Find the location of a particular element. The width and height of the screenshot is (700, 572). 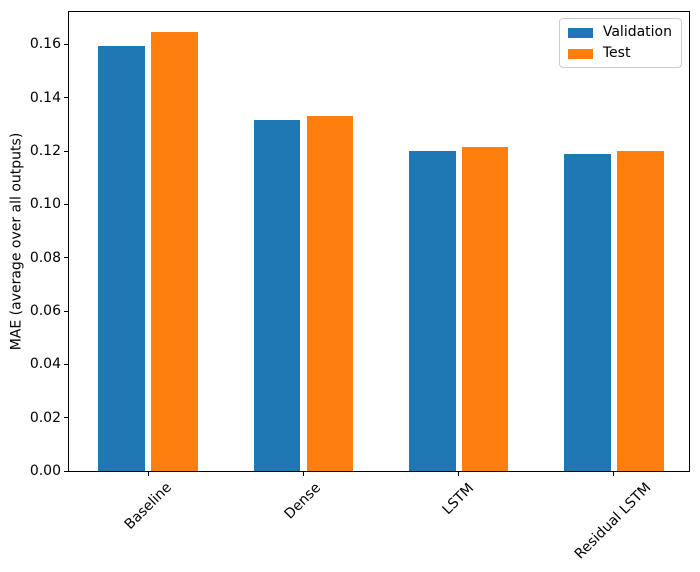

x-tick-label-lstm: LSTM is located at coordinates (458, 498).